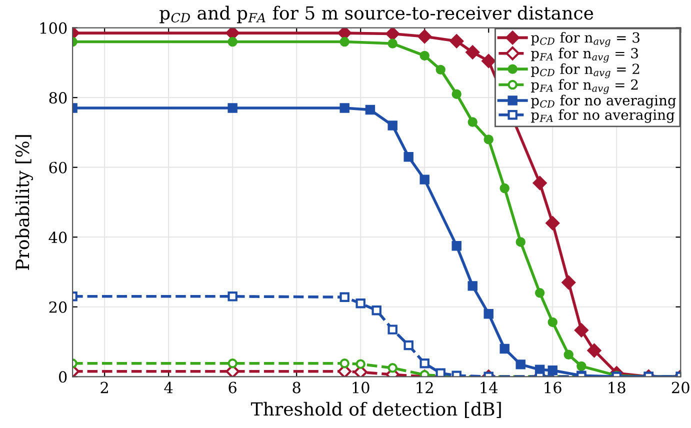 The height and width of the screenshot is (428, 691). What do you see at coordinates (681, 388) in the screenshot?
I see `x-tick-label: 20` at bounding box center [681, 388].